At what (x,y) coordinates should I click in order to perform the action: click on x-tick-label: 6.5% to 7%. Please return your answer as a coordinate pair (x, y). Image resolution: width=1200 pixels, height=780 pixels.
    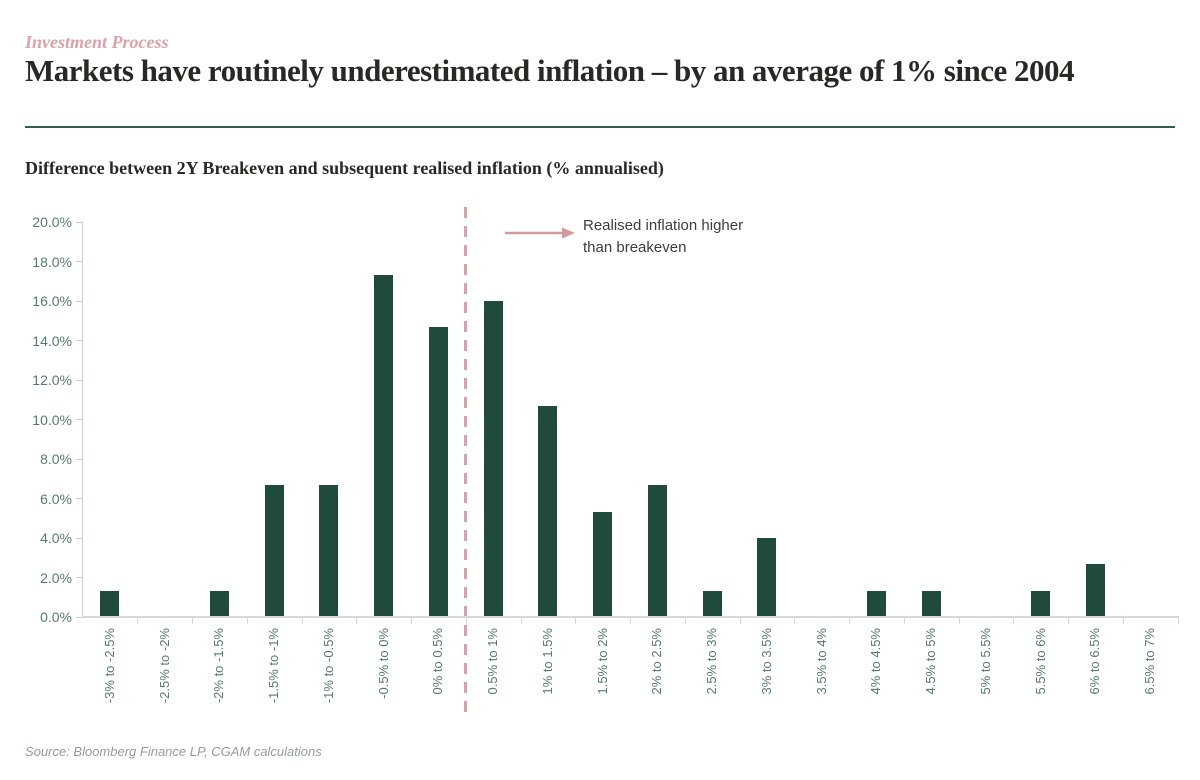
    Looking at the image, I should click on (1150, 661).